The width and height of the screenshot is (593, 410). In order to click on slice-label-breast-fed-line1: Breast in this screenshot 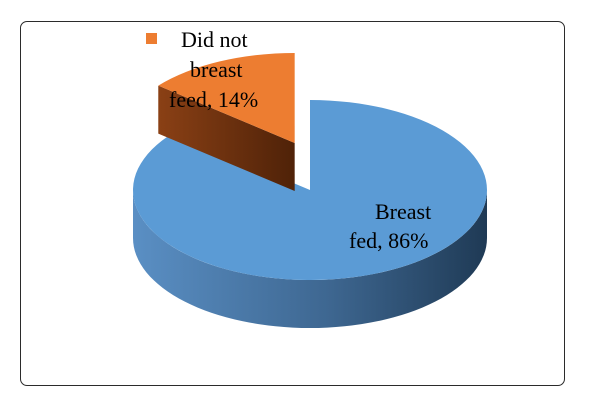, I will do `click(403, 211)`.